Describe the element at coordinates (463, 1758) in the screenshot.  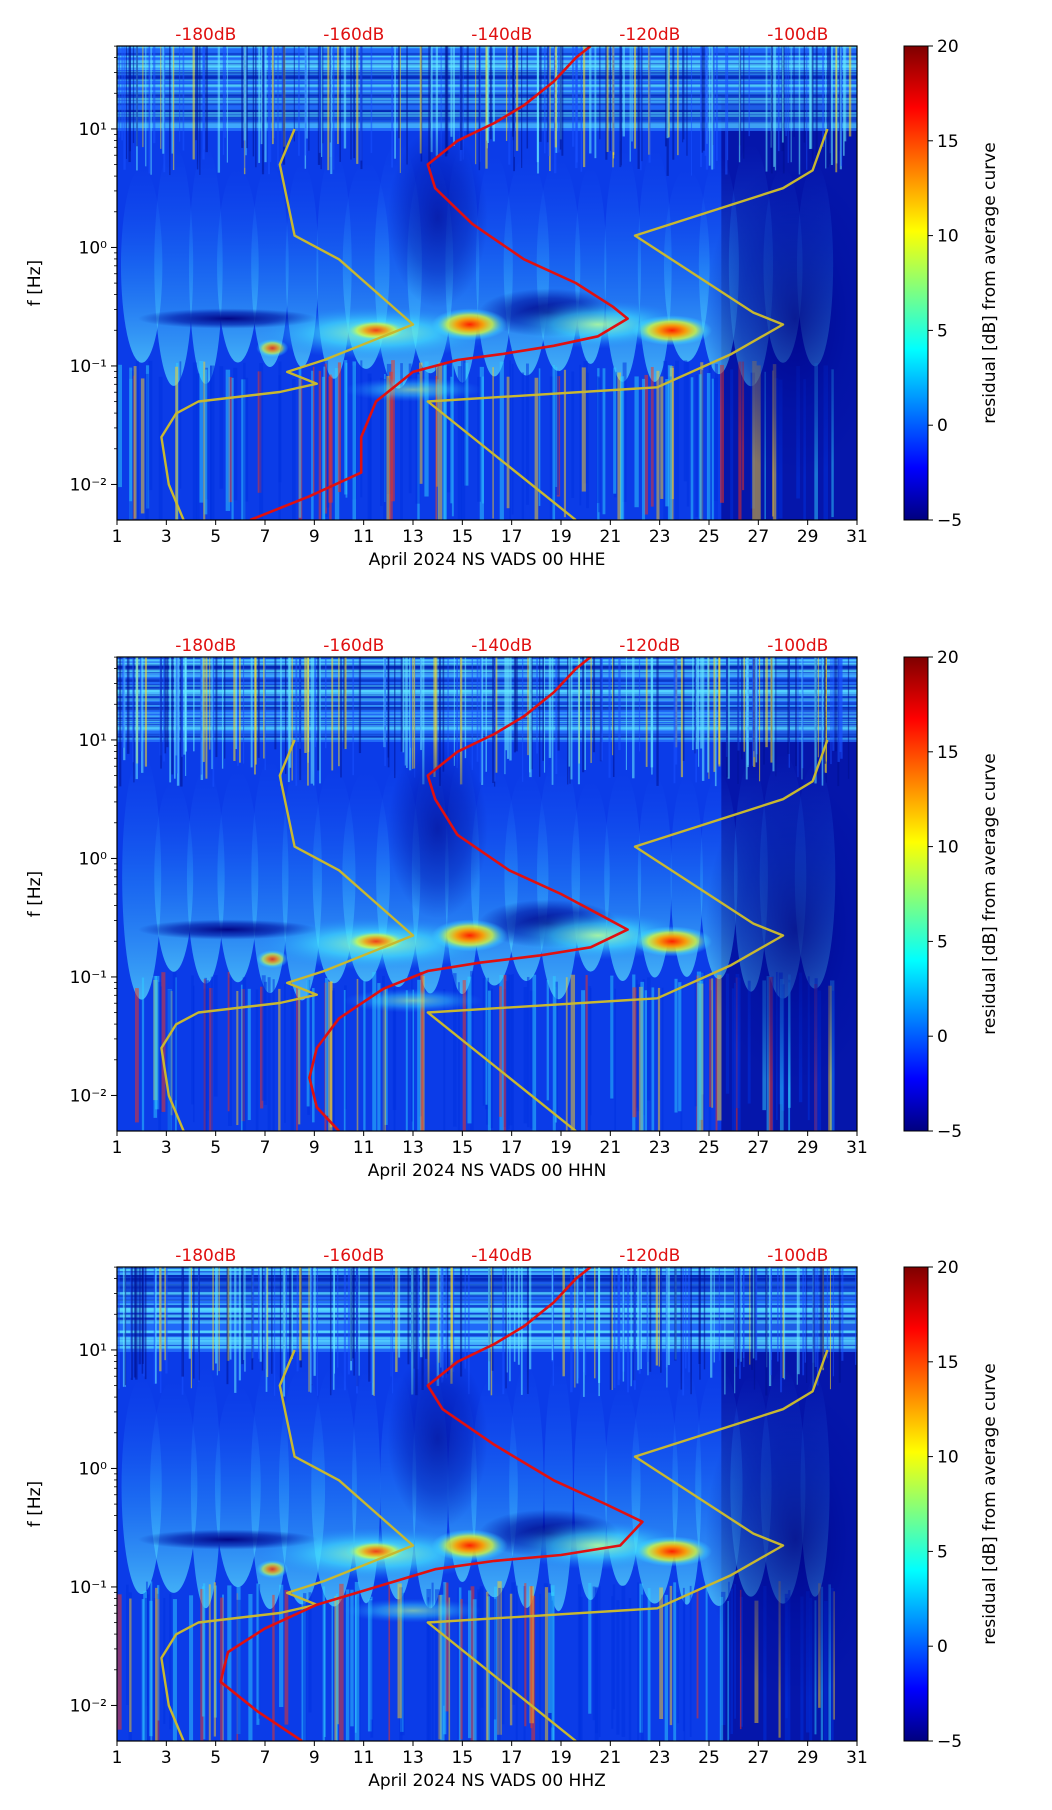
I see `x-tick-label: 15` at that location.